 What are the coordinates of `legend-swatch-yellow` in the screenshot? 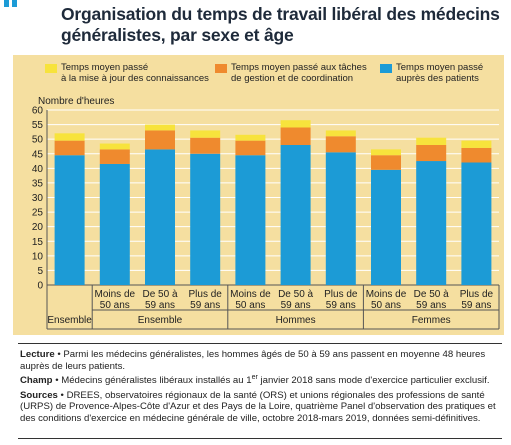 It's located at (51, 68).